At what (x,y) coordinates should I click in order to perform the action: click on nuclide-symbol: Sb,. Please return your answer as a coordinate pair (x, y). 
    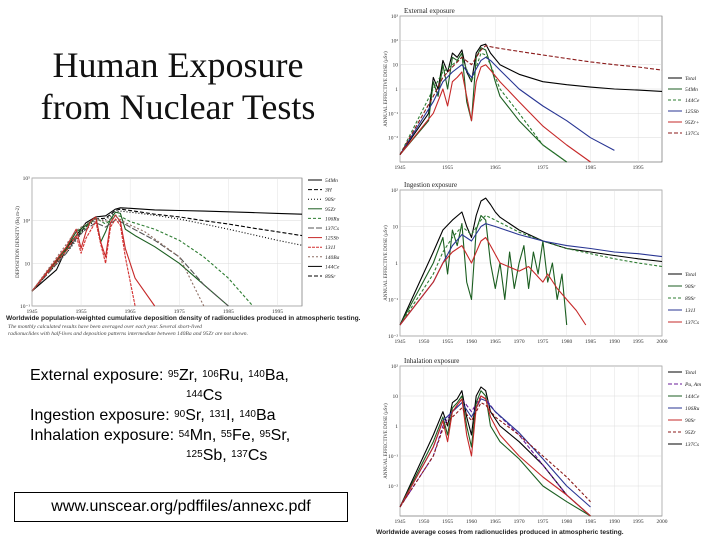
    Looking at the image, I should click on (214, 455).